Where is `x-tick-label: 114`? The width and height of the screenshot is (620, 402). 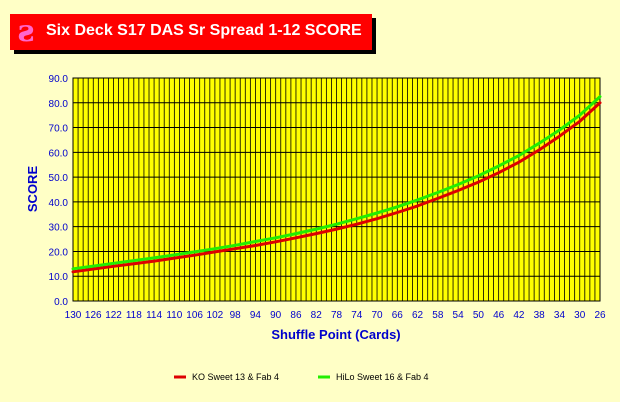
x-tick-label: 114 is located at coordinates (154, 315).